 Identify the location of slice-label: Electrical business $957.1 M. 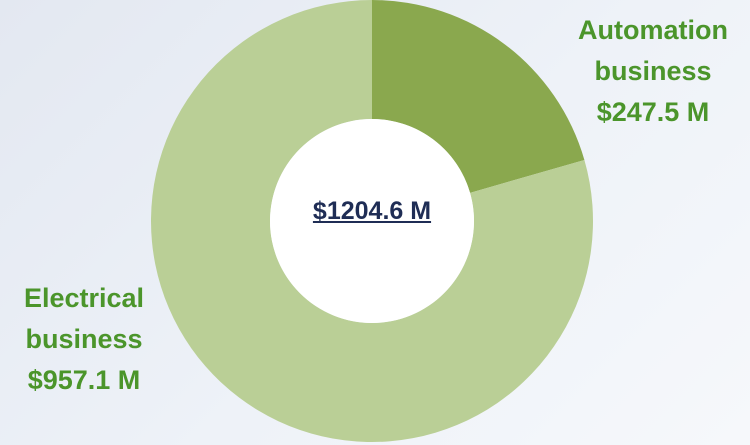
(84, 339).